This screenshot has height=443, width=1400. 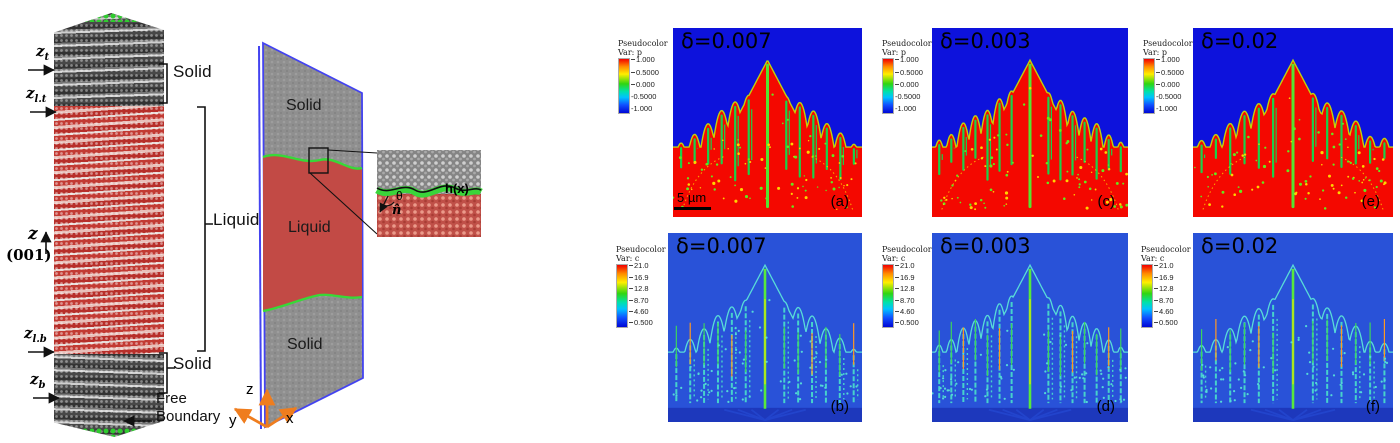 I want to click on x-axis-arrow, so click(x=282, y=417).